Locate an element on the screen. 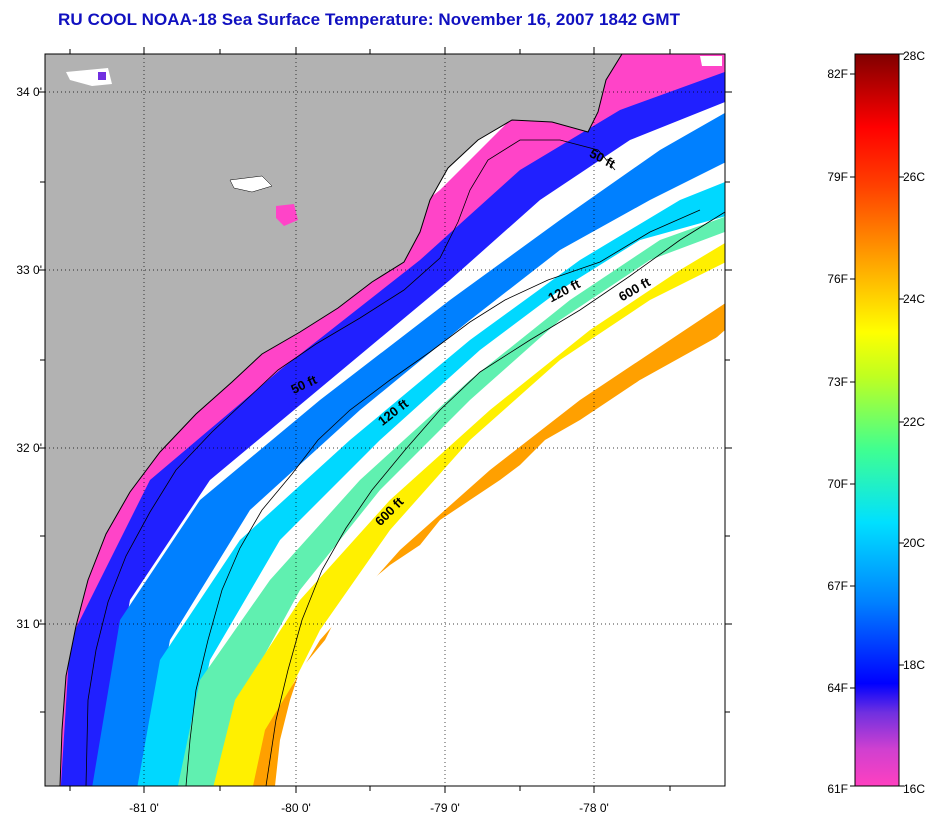 The height and width of the screenshot is (817, 936). colorbar-c-label: 18C is located at coordinates (914, 665).